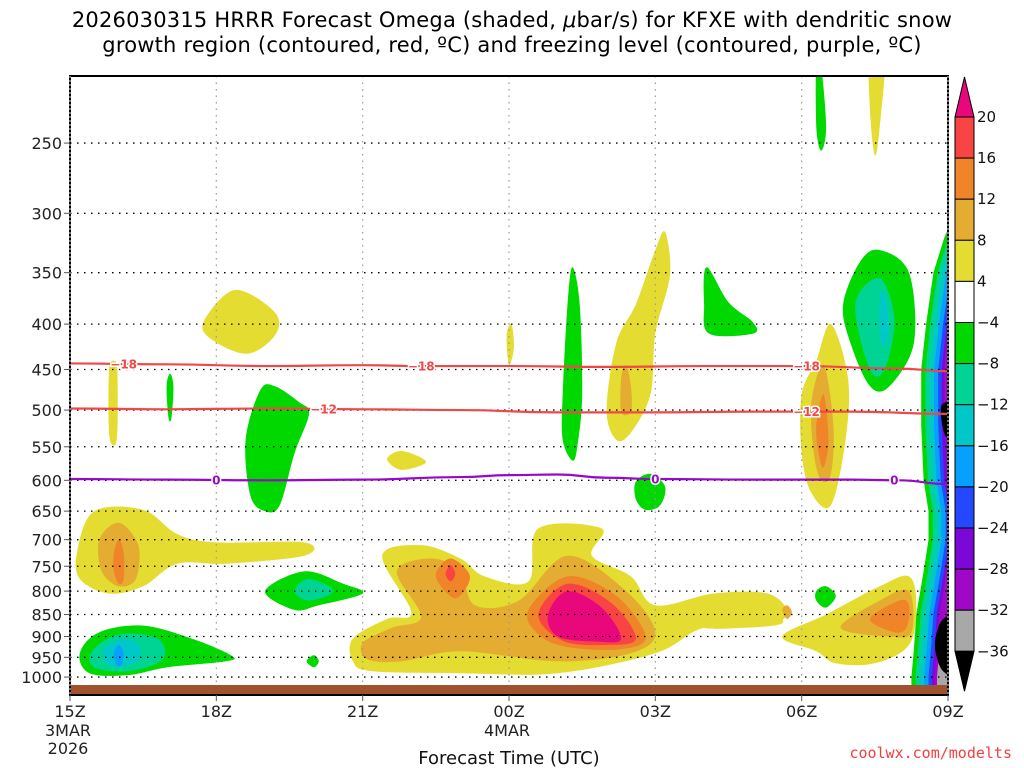  I want to click on y-tick-label: 850, so click(46, 614).